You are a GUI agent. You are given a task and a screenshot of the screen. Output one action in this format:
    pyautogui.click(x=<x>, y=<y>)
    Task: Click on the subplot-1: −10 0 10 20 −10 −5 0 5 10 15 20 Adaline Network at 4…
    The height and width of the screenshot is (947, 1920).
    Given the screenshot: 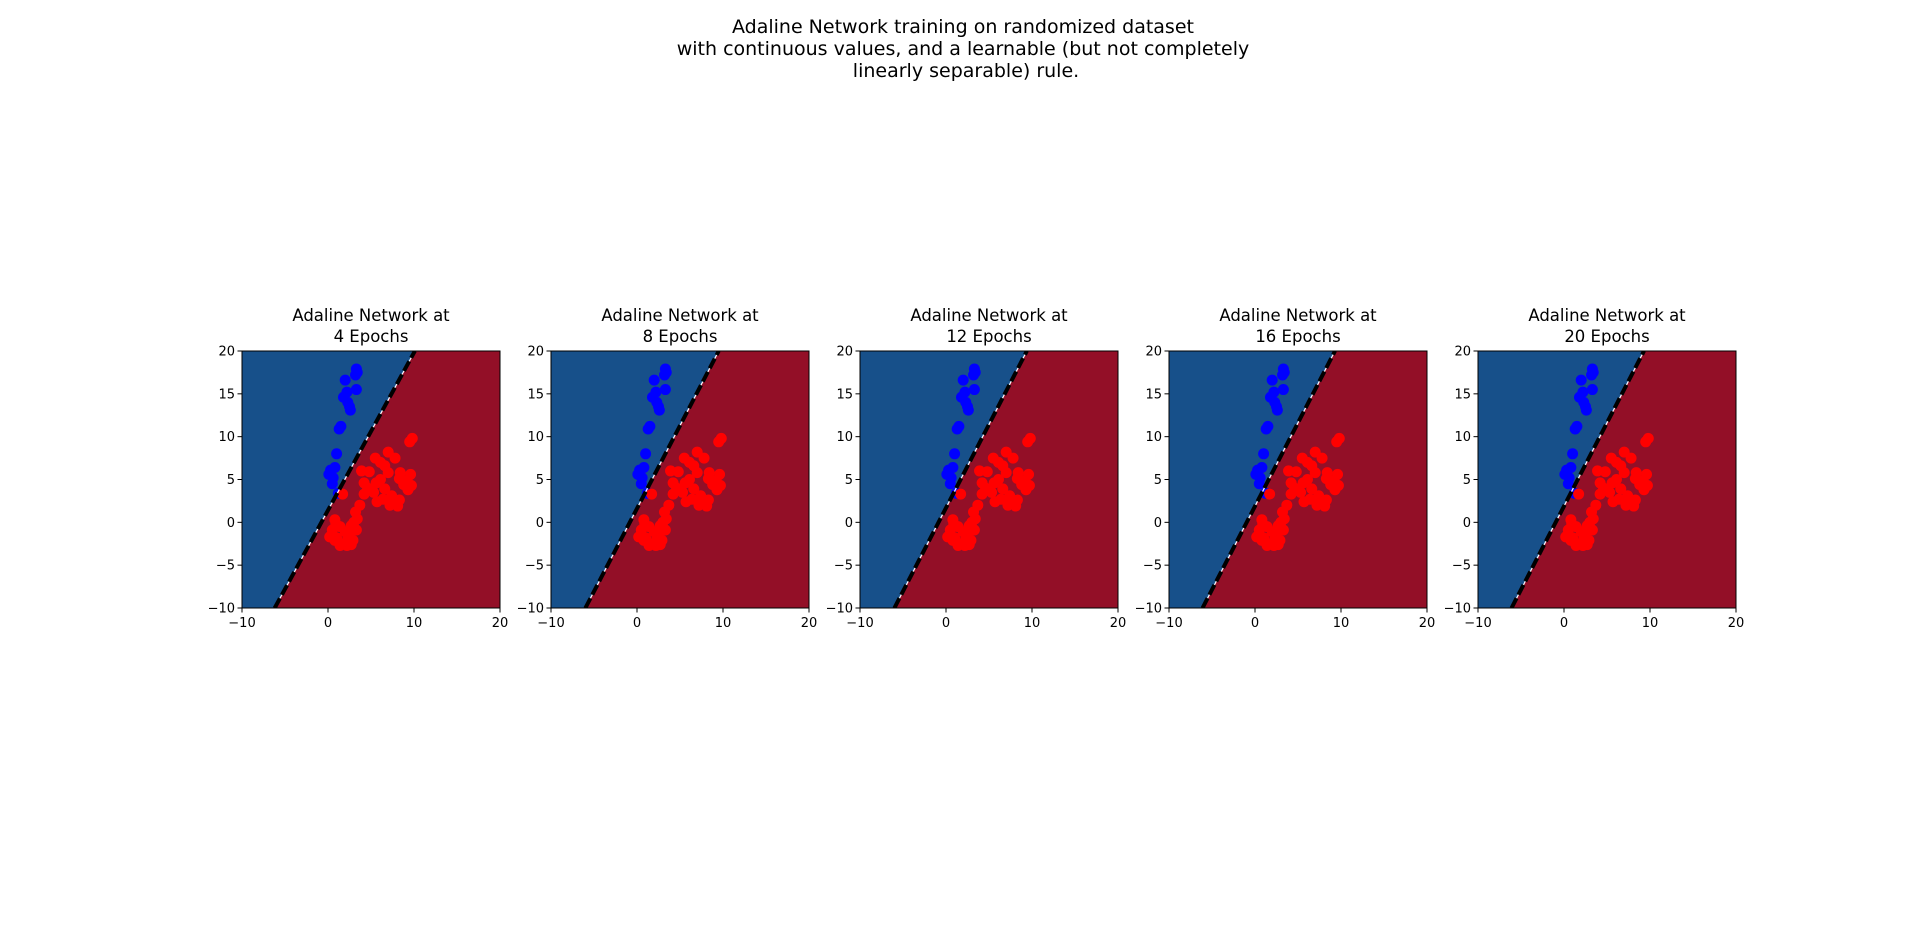 What is the action you would take?
    pyautogui.click(x=358, y=468)
    